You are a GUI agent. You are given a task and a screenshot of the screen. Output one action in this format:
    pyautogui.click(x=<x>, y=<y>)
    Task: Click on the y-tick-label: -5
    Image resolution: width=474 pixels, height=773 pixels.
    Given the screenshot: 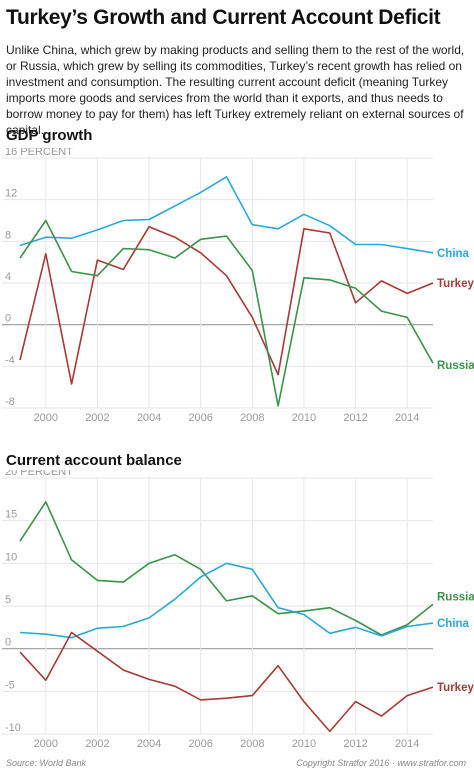 What is the action you would take?
    pyautogui.click(x=10, y=685)
    